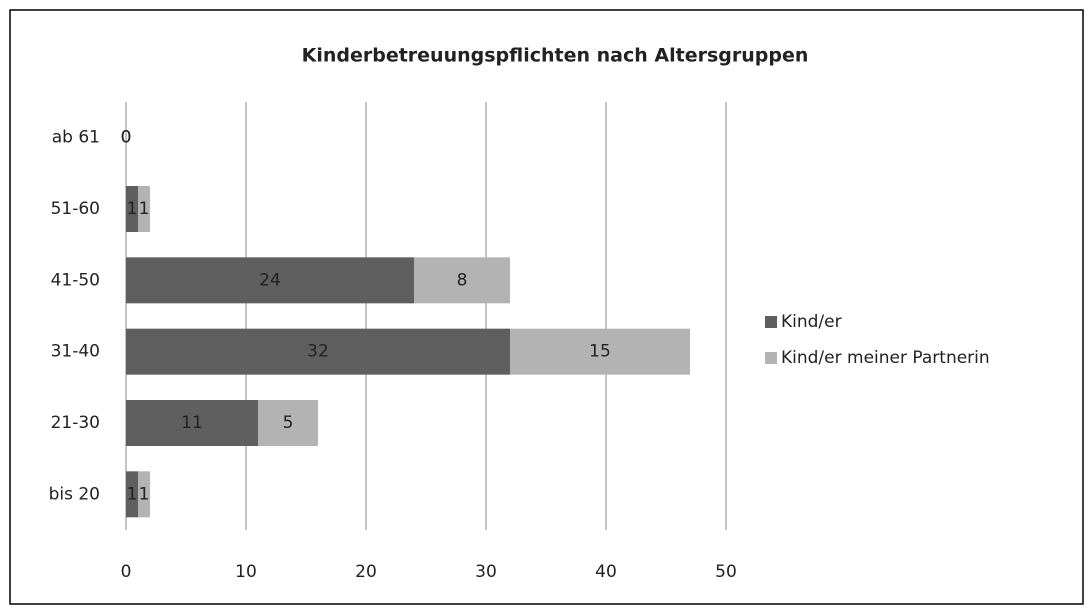 The height and width of the screenshot is (610, 1092). What do you see at coordinates (885, 358) in the screenshot?
I see `legend-label: Kind/er meiner Partnerin` at bounding box center [885, 358].